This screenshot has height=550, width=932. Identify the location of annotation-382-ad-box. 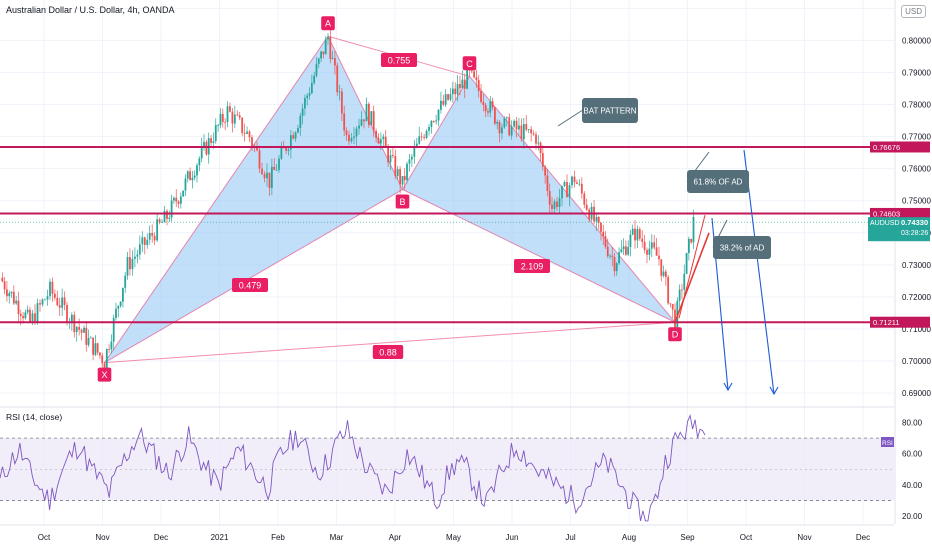
(742, 247).